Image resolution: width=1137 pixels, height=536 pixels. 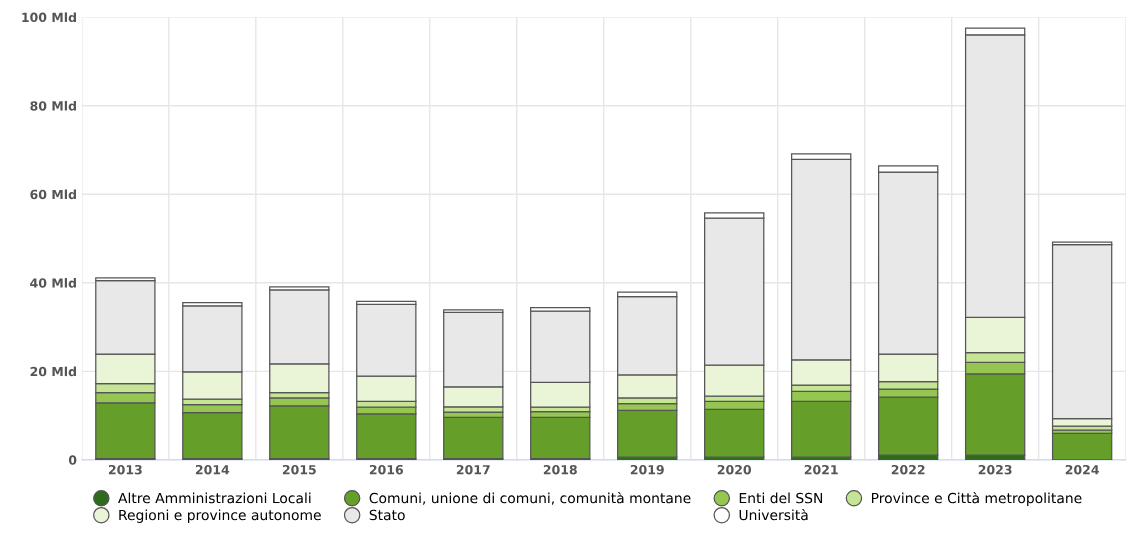 I want to click on y-tick-label: 60 Mld, so click(x=53, y=194).